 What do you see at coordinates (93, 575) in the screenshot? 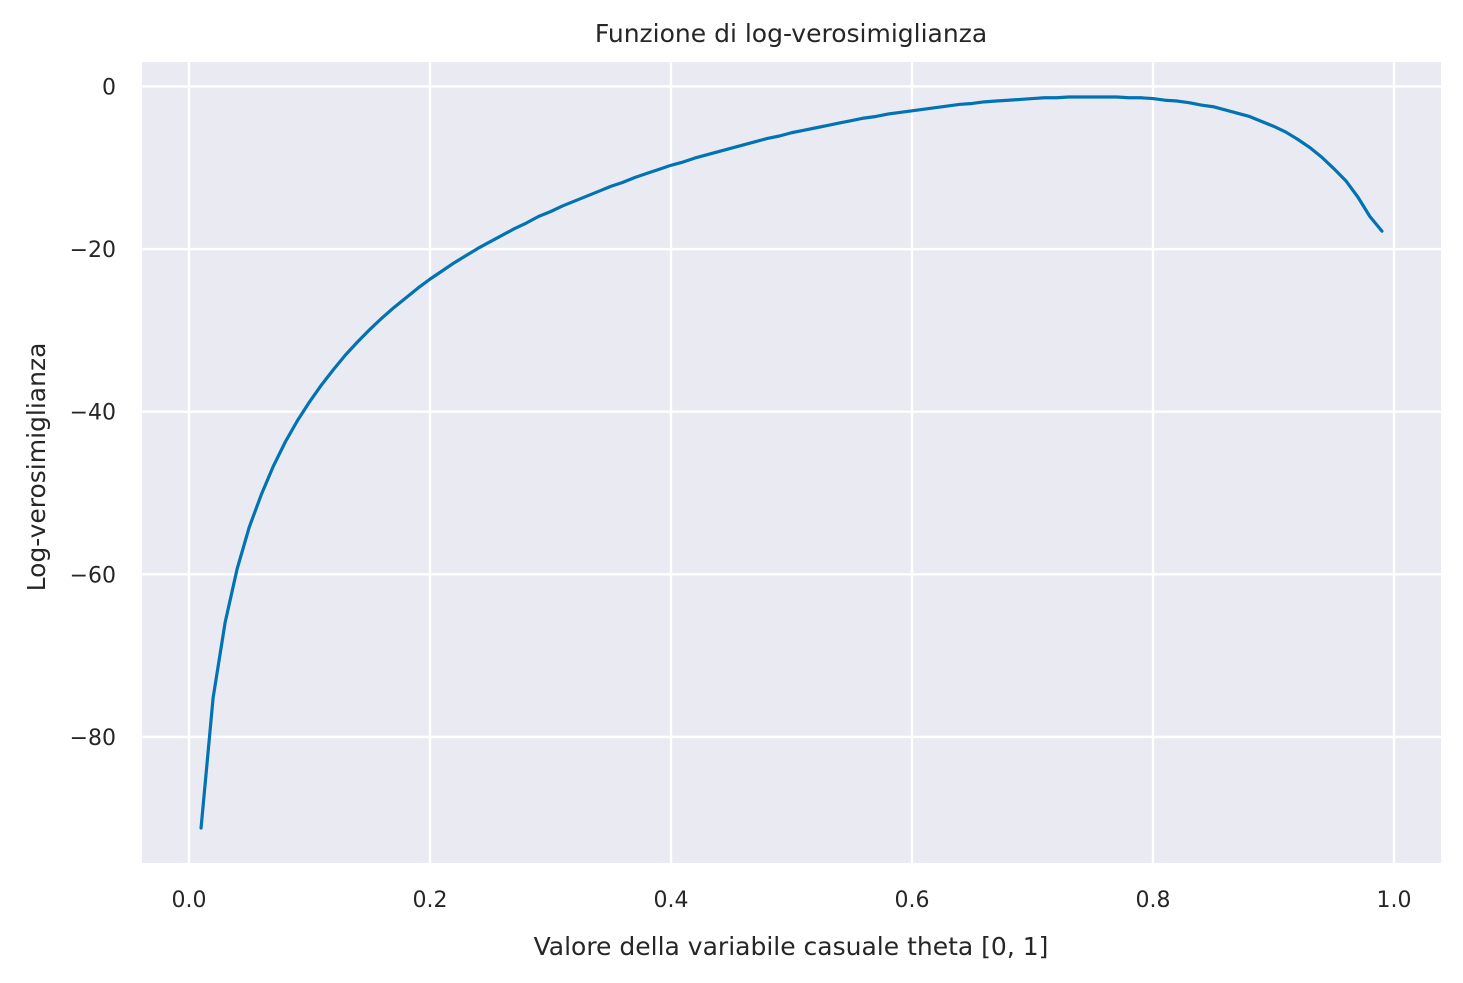
I see `y-tick-label: −60` at bounding box center [93, 575].